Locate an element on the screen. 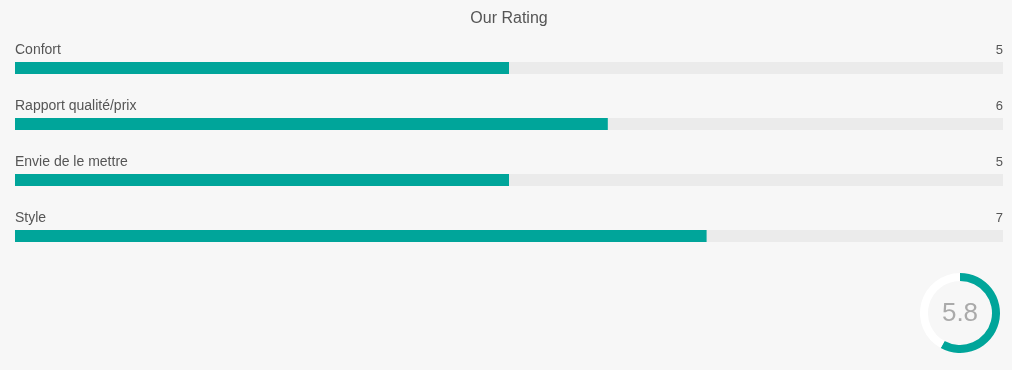 The width and height of the screenshot is (1012, 370). chart-title: Our Rating is located at coordinates (509, 17).